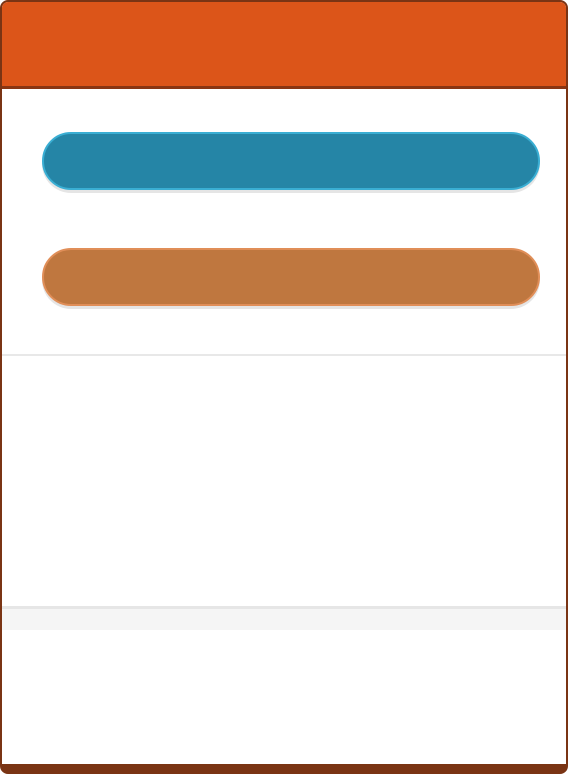  I want to click on secondary-action-button, so click(291, 277).